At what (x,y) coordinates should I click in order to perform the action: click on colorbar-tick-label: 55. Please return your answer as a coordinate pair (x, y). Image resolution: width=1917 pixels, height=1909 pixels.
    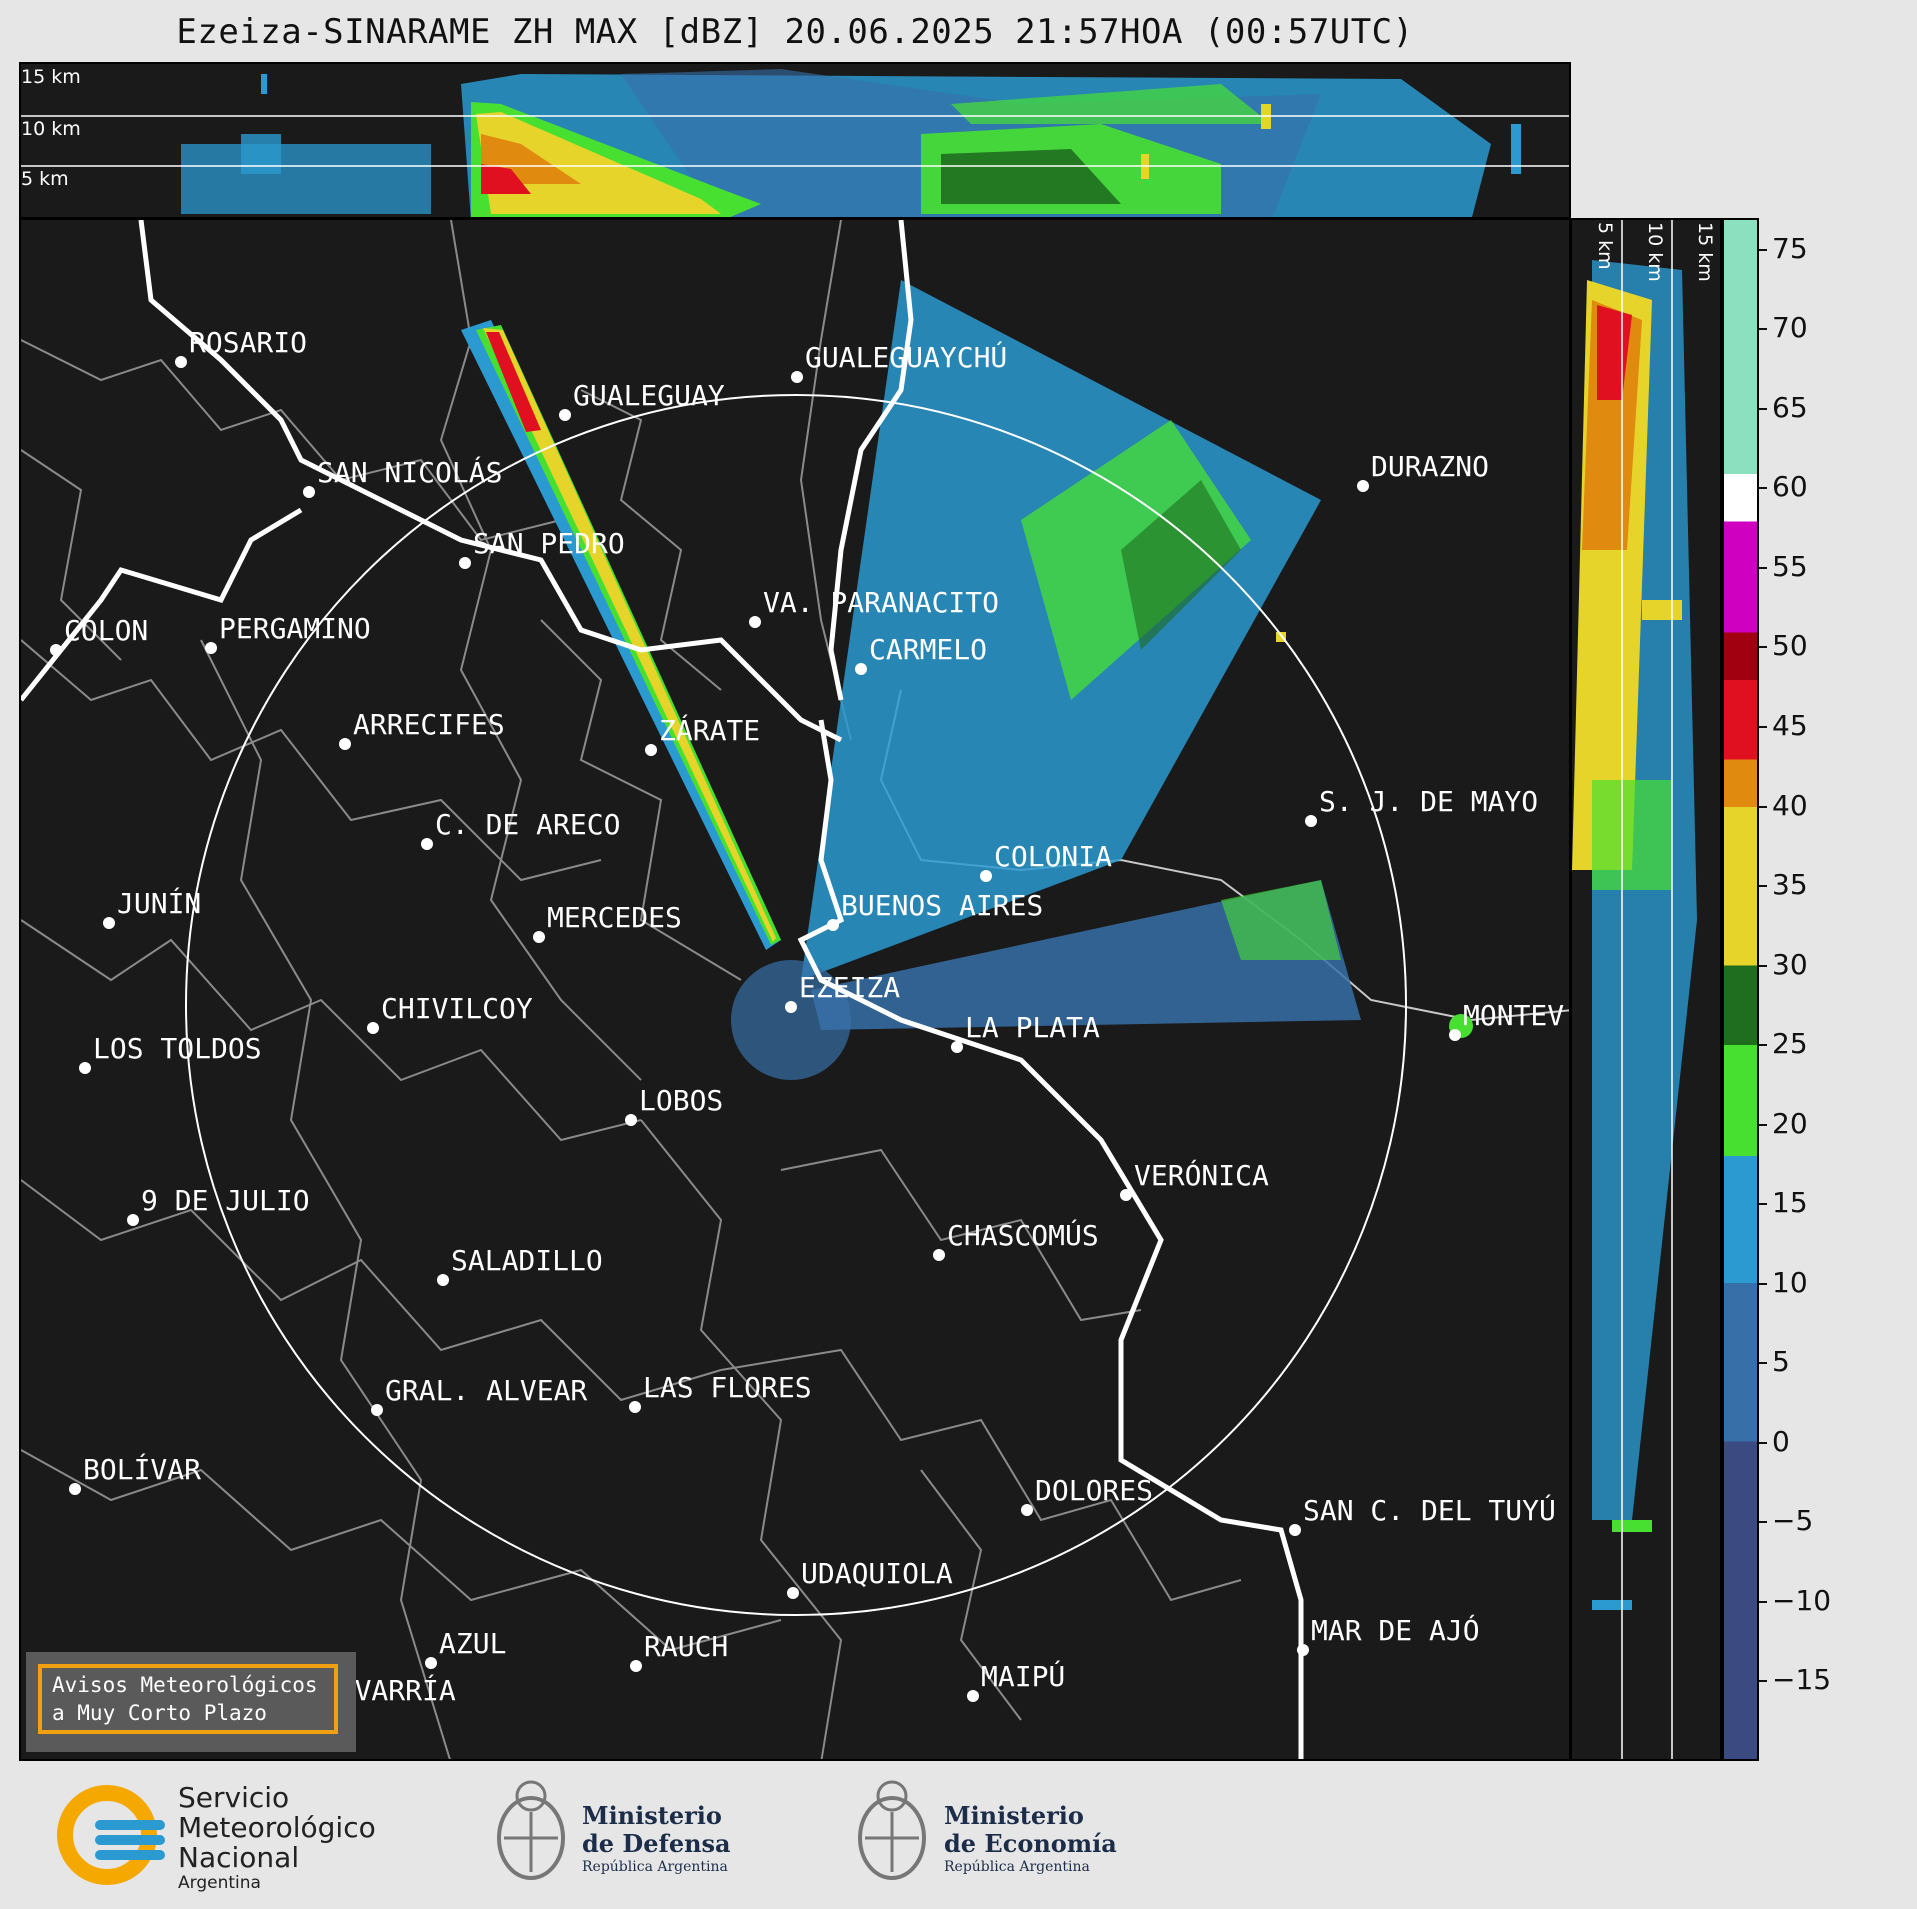
    Looking at the image, I should click on (1790, 566).